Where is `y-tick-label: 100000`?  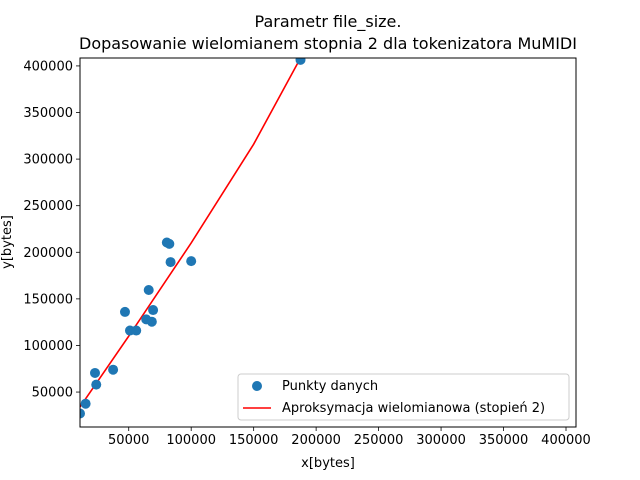 y-tick-label: 100000 is located at coordinates (48, 346).